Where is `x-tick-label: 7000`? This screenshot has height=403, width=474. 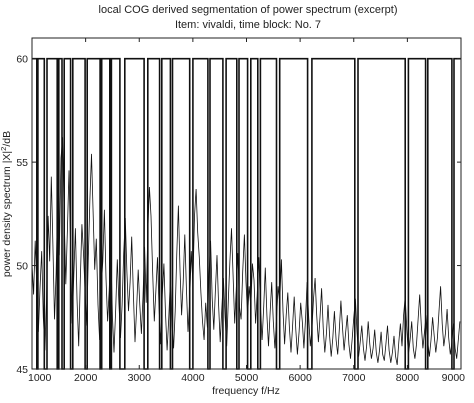
x-tick-label: 7000 is located at coordinates (354, 378).